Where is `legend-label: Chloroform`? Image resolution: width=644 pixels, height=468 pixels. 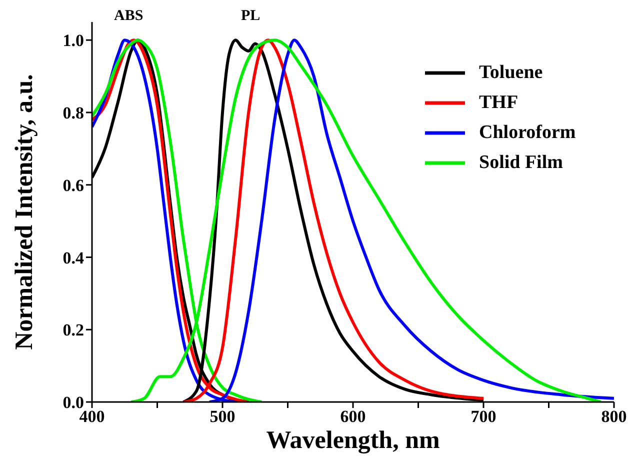
legend-label: Chloroform is located at coordinates (527, 133).